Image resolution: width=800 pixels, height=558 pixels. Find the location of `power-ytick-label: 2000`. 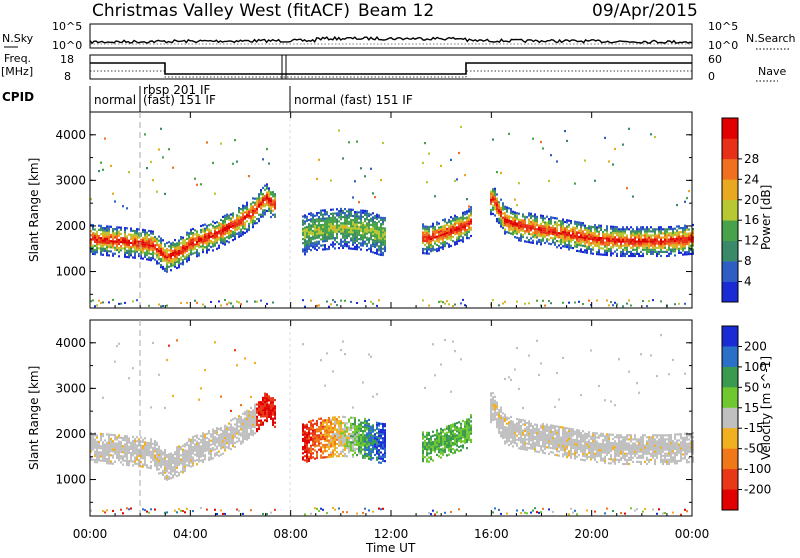

power-ytick-label: 2000 is located at coordinates (70, 226).